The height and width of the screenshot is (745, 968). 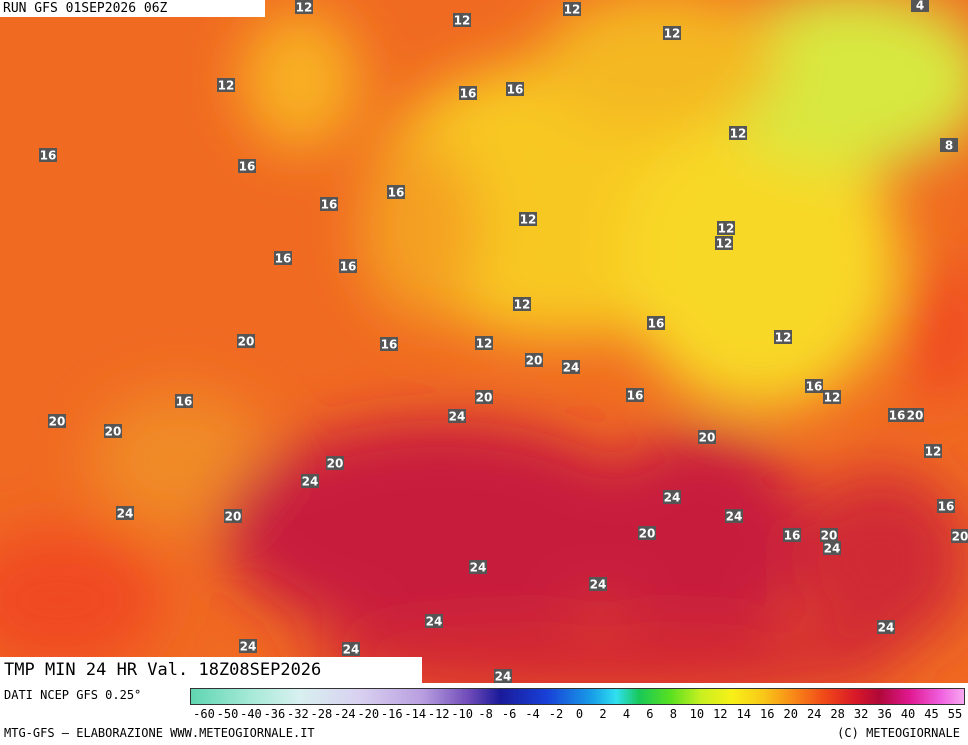 What do you see at coordinates (274, 714) in the screenshot?
I see `scale-tick-label: -36` at bounding box center [274, 714].